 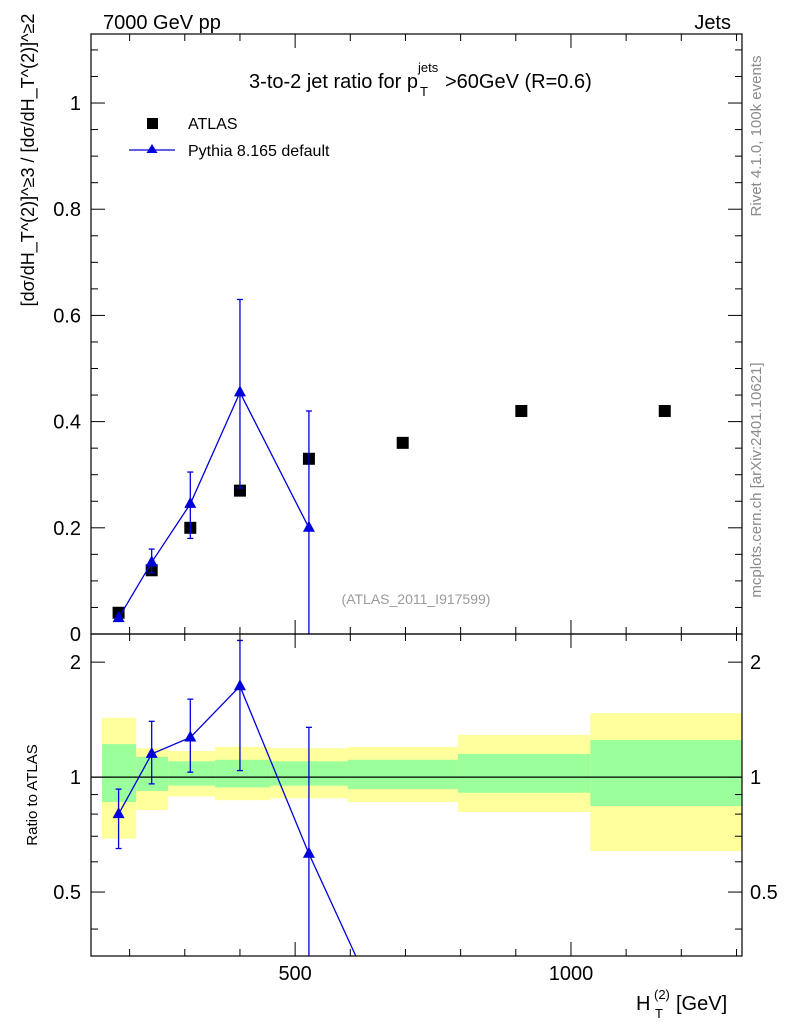 I want to click on header-left: 7000 GeV pp, so click(x=162, y=23).